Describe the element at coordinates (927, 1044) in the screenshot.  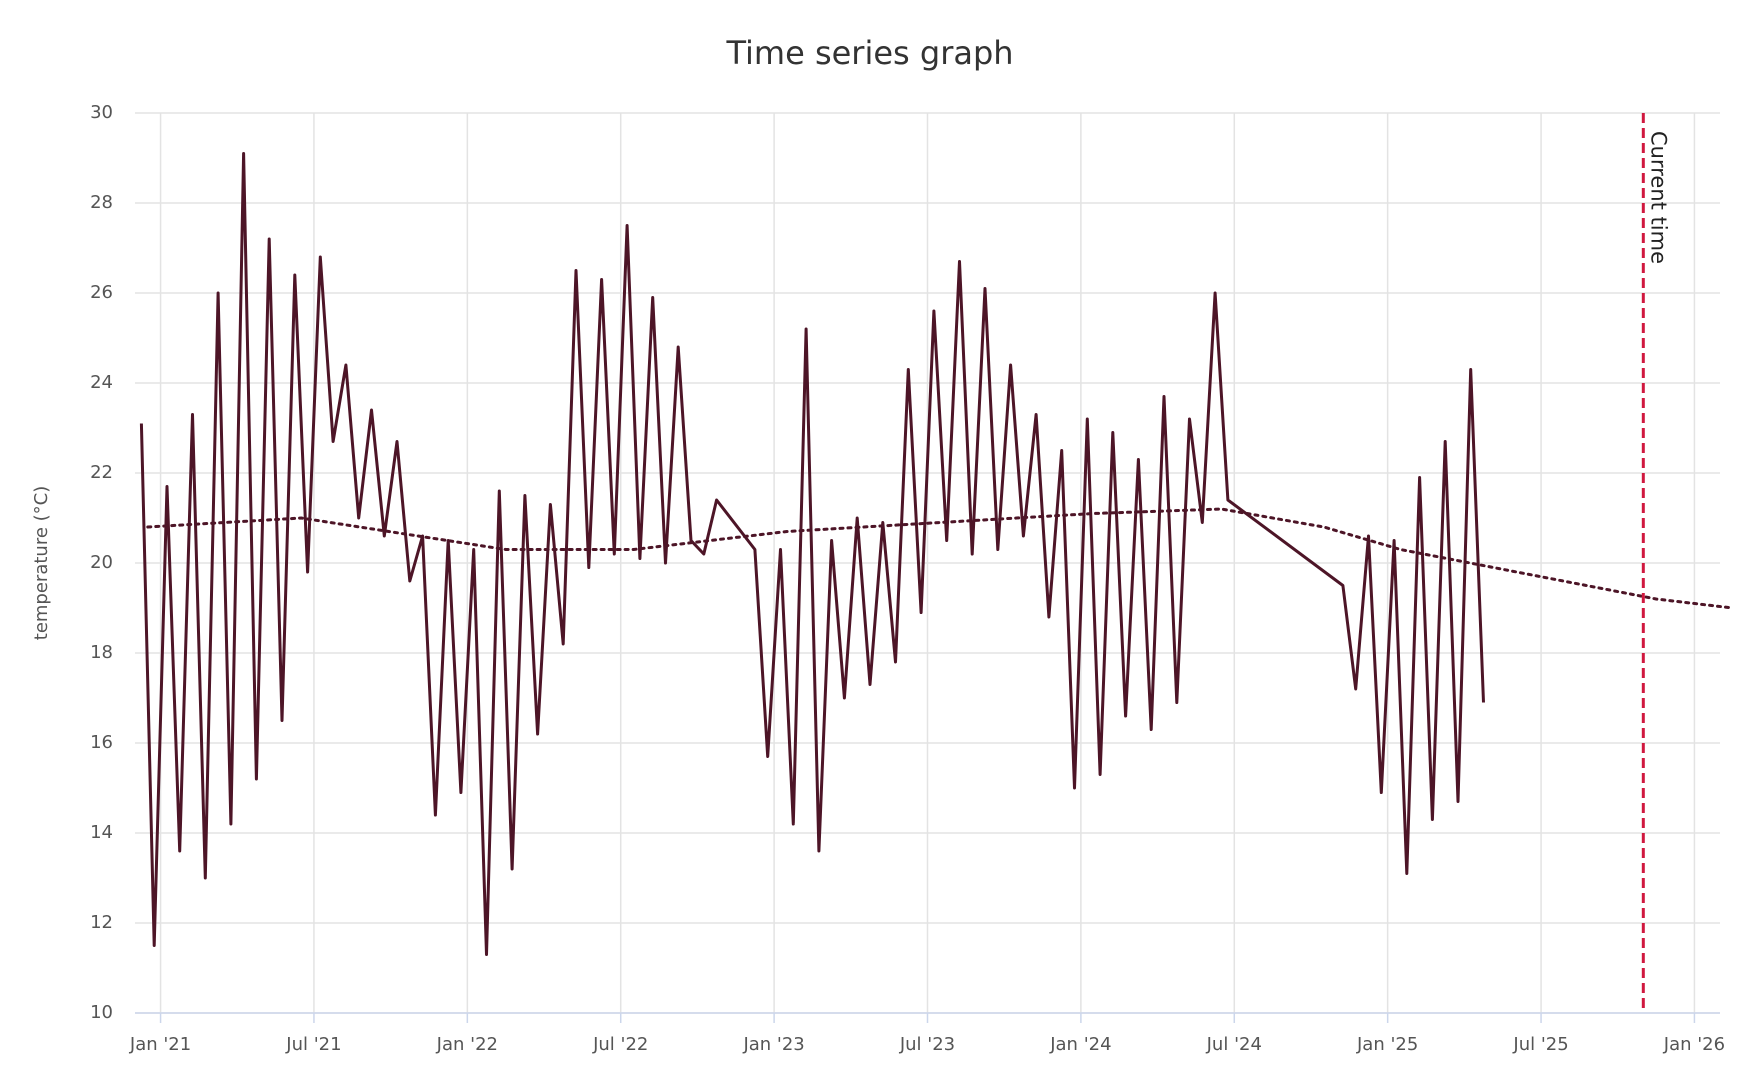
I see `x-tick-label: Jul '23` at that location.